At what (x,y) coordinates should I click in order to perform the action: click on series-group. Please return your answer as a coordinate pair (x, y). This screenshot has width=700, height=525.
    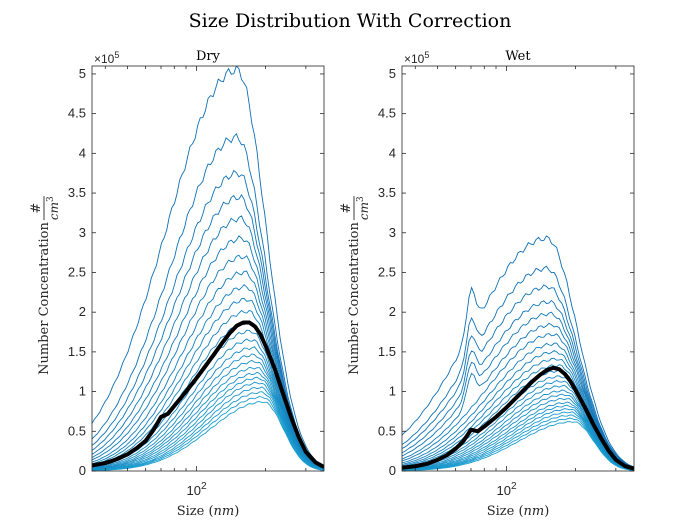
    Looking at the image, I should click on (518, 353).